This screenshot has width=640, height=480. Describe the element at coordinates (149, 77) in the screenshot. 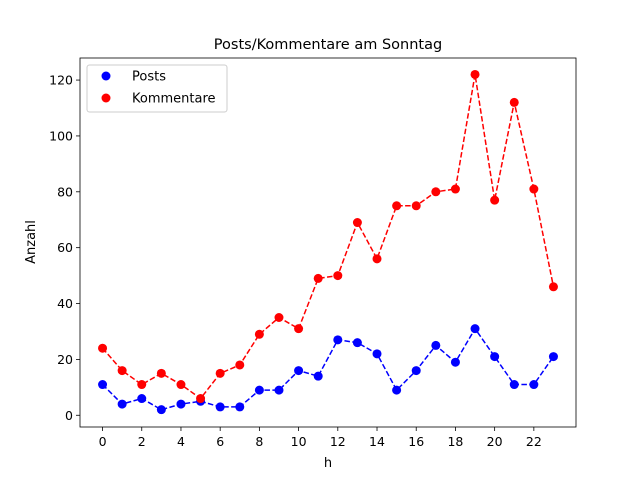

I see `legend-label-posts: Posts` at that location.